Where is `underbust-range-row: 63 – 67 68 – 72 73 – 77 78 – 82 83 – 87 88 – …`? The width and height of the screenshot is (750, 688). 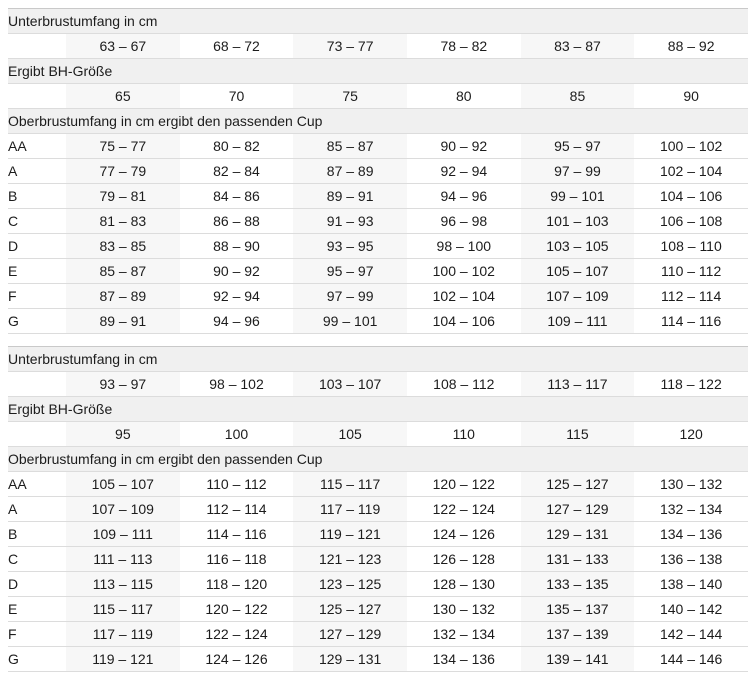
underbust-range-row: 63 – 67 68 – 72 73 – 77 78 – 82 83 – 87 88 – … is located at coordinates (378, 46).